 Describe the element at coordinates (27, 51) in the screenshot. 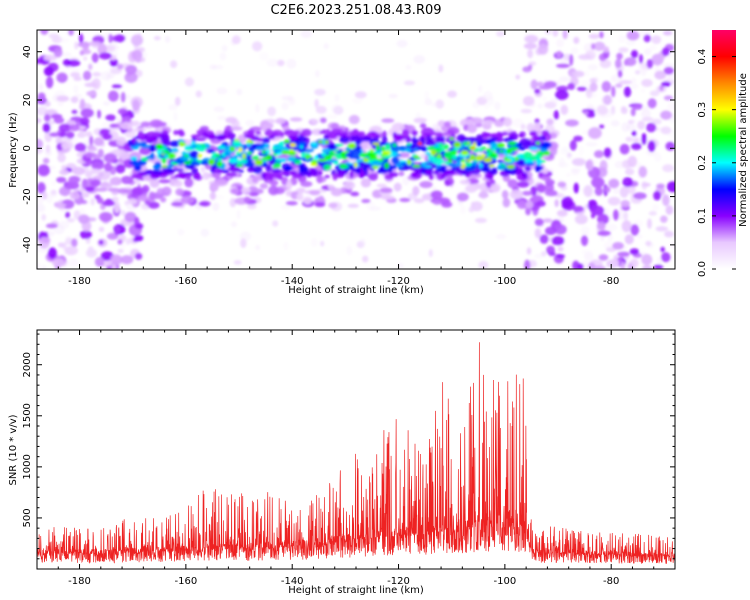

I see `y-tick-label: 40` at that location.